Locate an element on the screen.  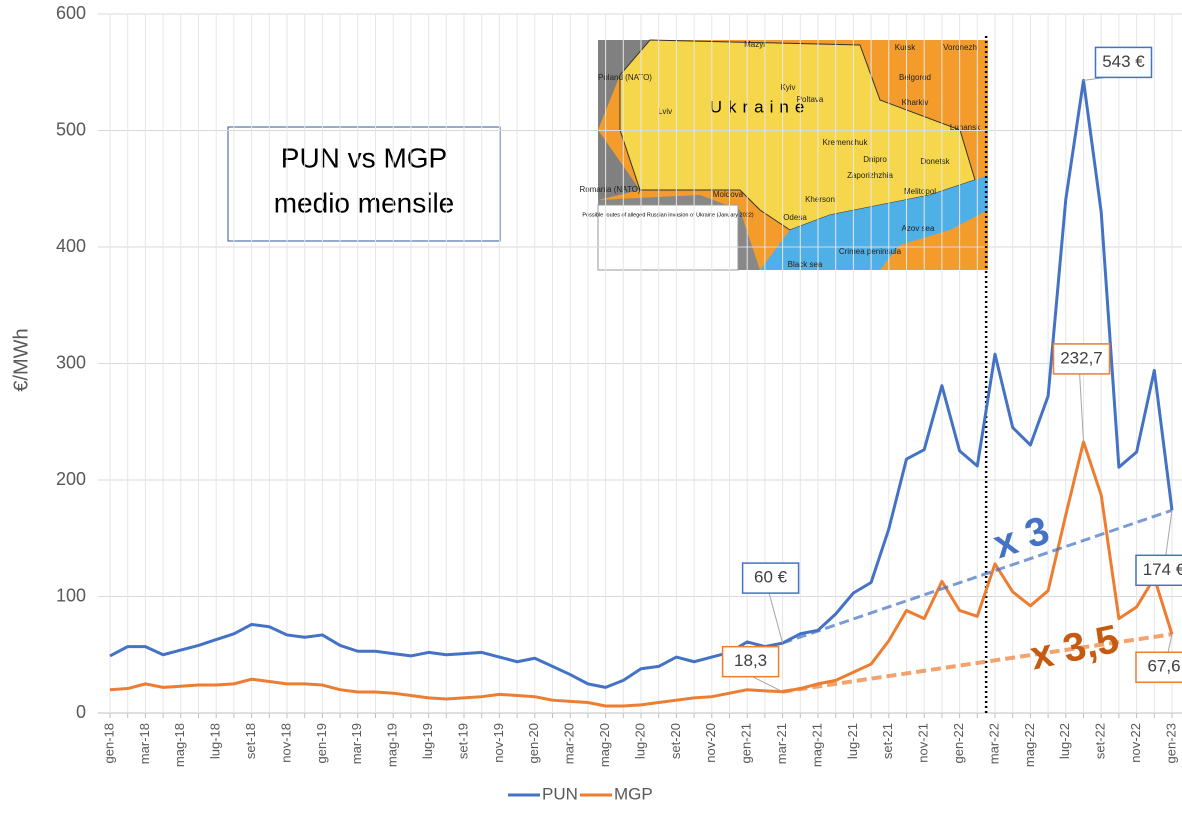
x-tick-label: mar-21 is located at coordinates (781, 743).